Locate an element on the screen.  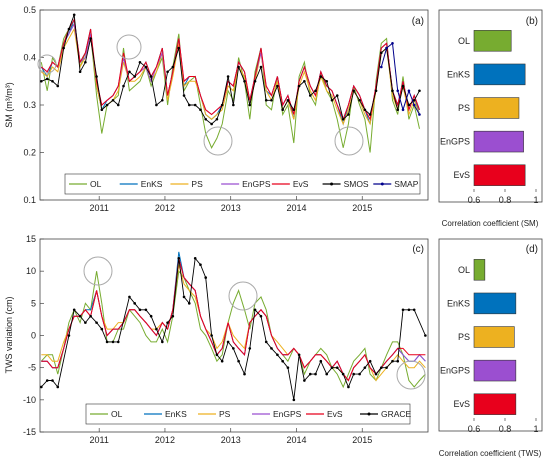
bar-enks is located at coordinates (499, 74).